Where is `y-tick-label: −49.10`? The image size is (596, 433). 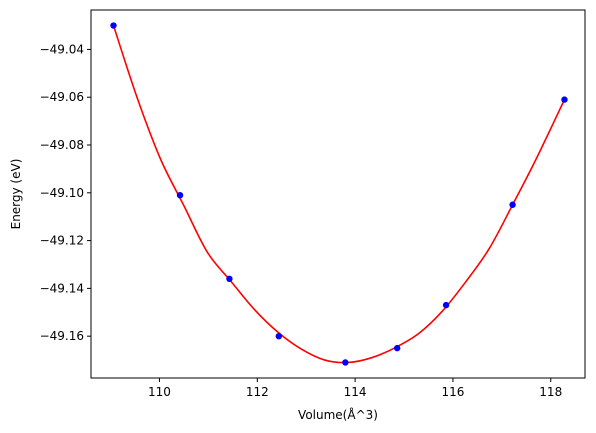 y-tick-label: −49.10 is located at coordinates (62, 193).